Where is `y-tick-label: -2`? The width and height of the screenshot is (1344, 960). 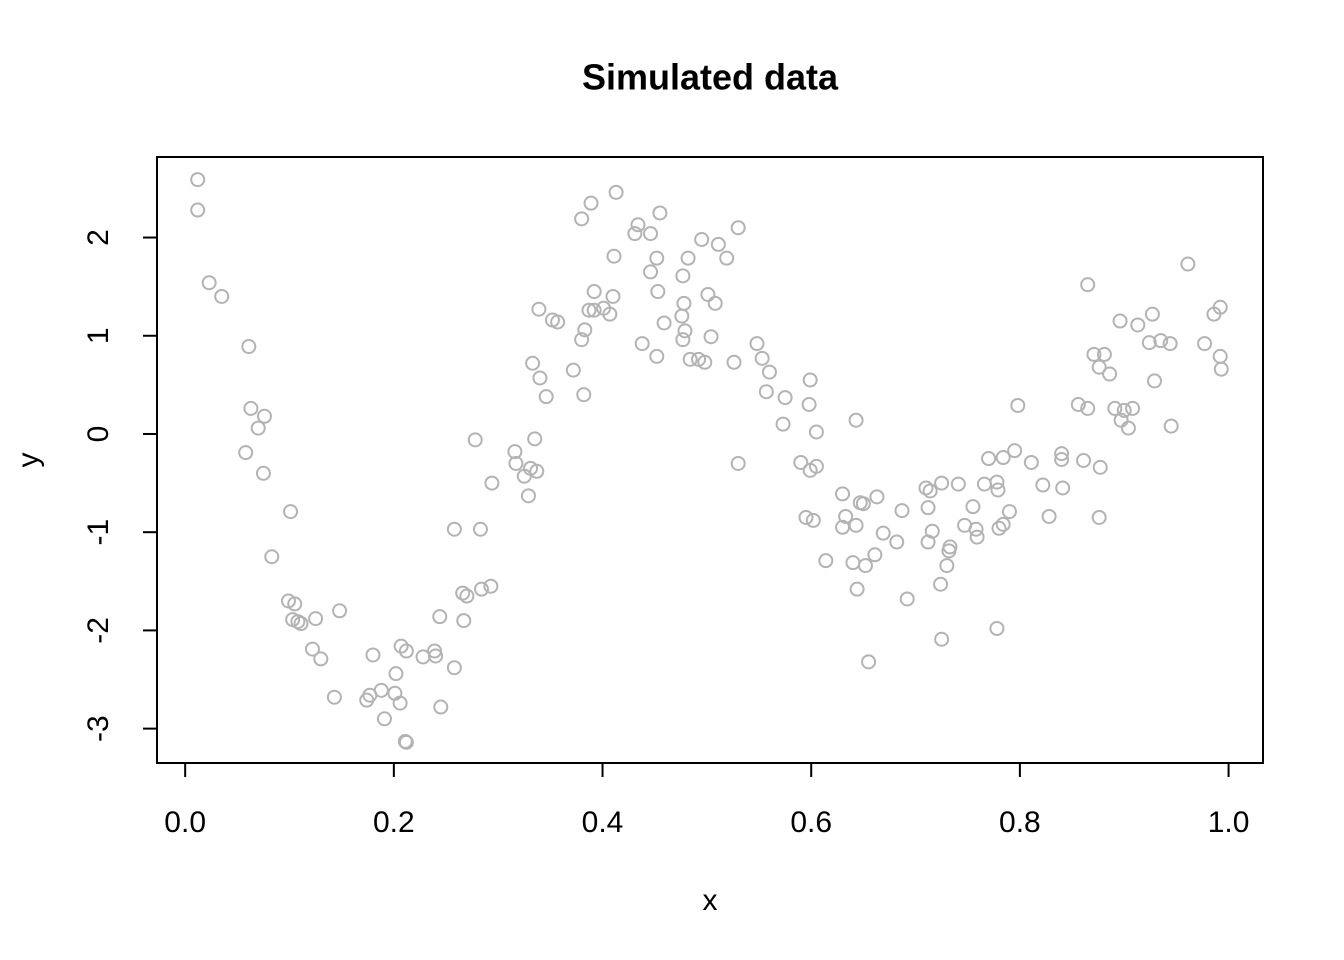
y-tick-label: -2 is located at coordinates (98, 630).